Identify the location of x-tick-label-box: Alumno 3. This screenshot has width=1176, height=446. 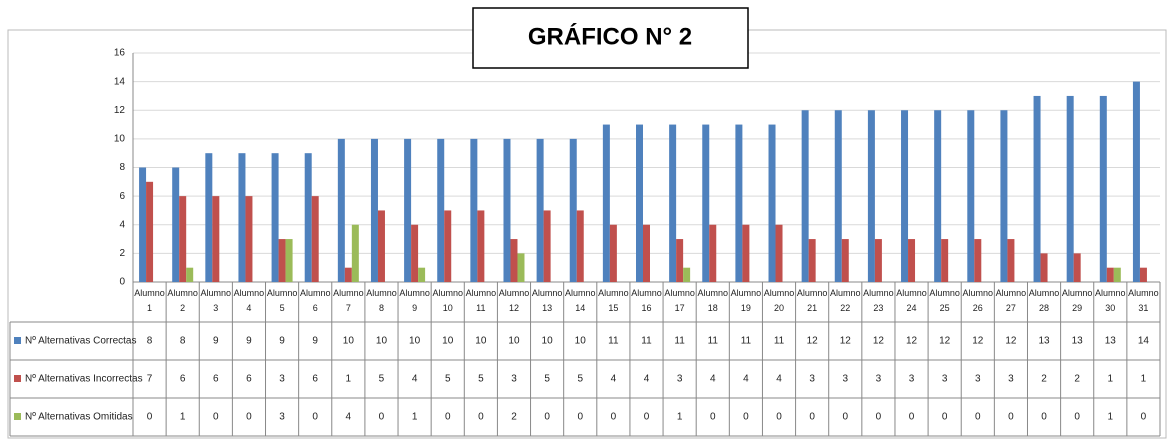
(216, 300).